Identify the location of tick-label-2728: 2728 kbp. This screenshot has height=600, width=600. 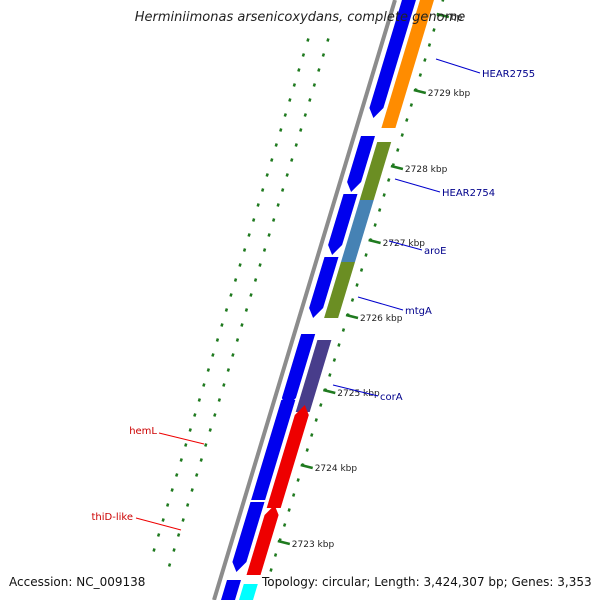
(426, 170).